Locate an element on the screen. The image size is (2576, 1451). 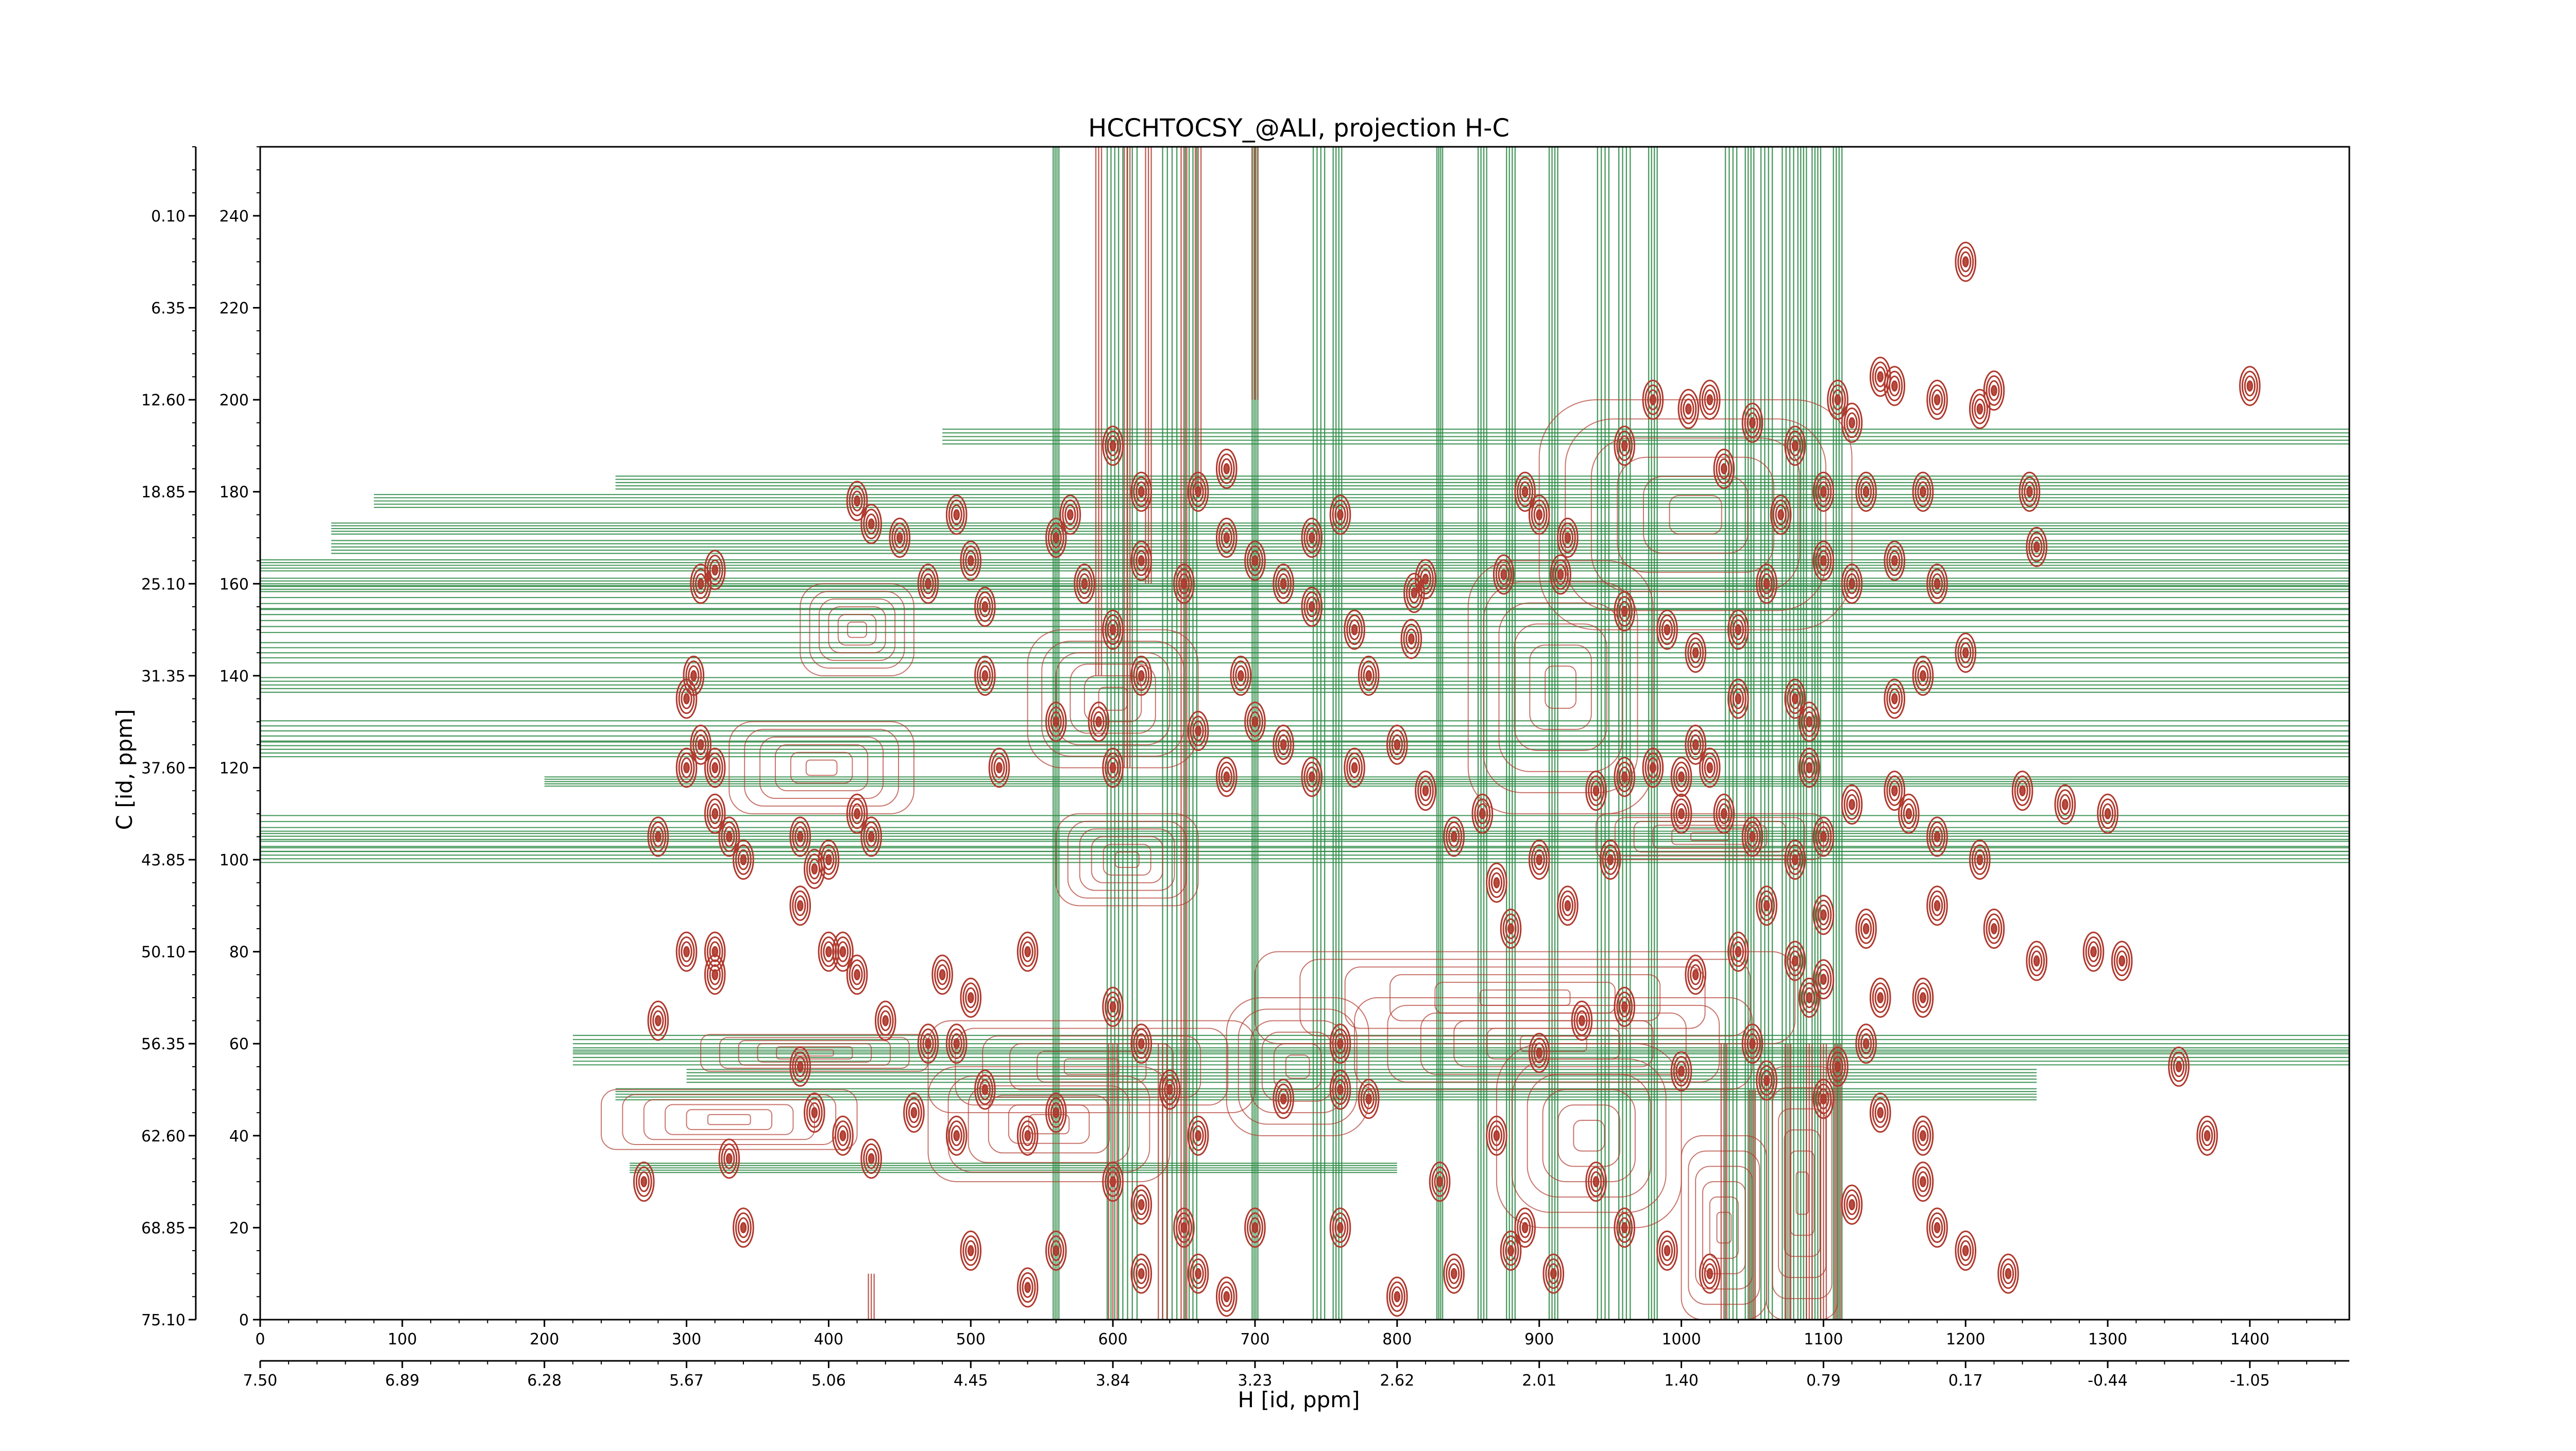
y-index-tick-label: 80 is located at coordinates (239, 953).